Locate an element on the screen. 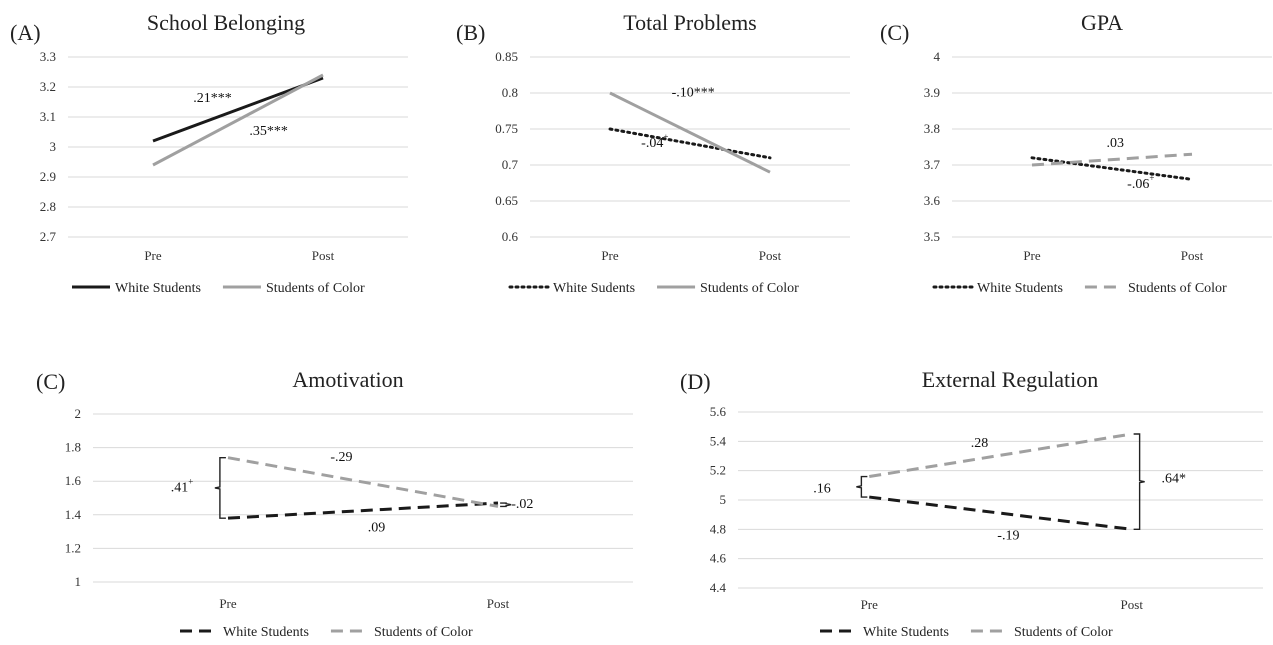  chart-title: Total Problems is located at coordinates (690, 22).